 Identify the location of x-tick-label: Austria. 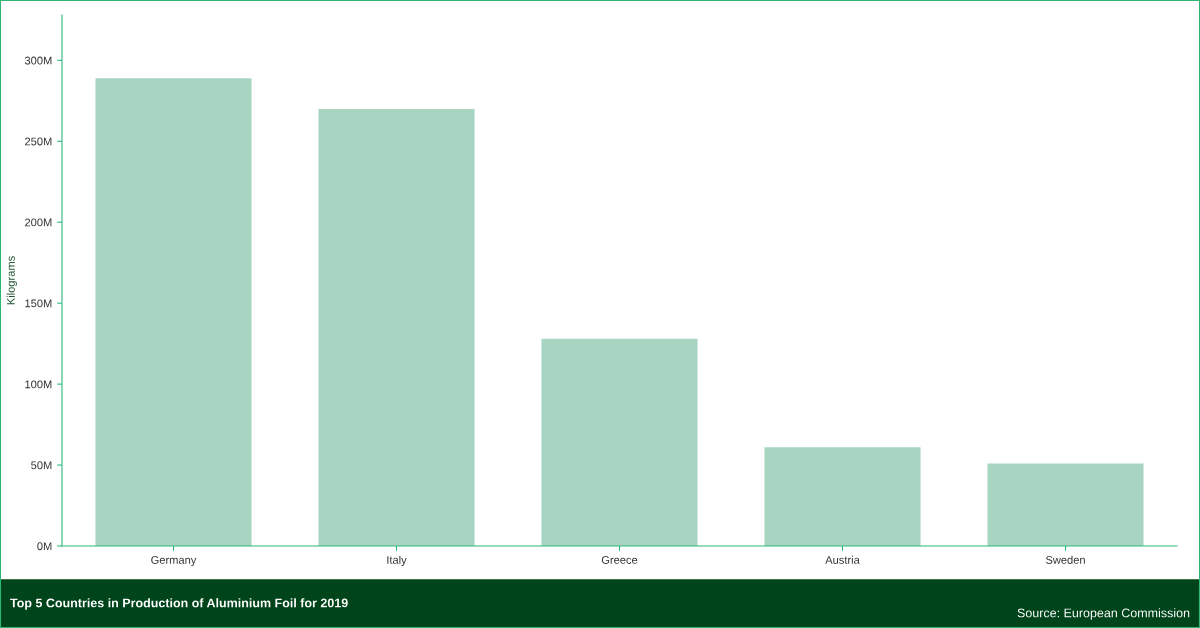
(842, 559).